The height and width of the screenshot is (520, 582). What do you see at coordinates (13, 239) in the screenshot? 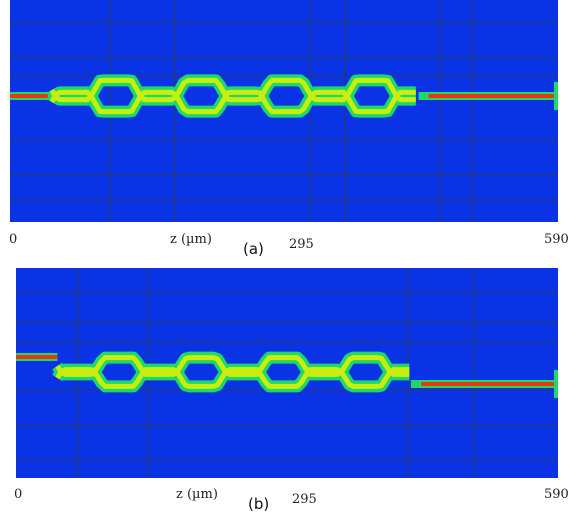
I see `panel-a-tick-0: 0` at bounding box center [13, 239].